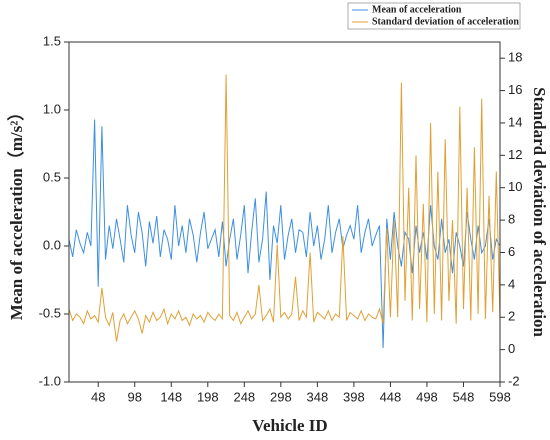  Describe the element at coordinates (318, 396) in the screenshot. I see `x-tick-label: 348` at that location.